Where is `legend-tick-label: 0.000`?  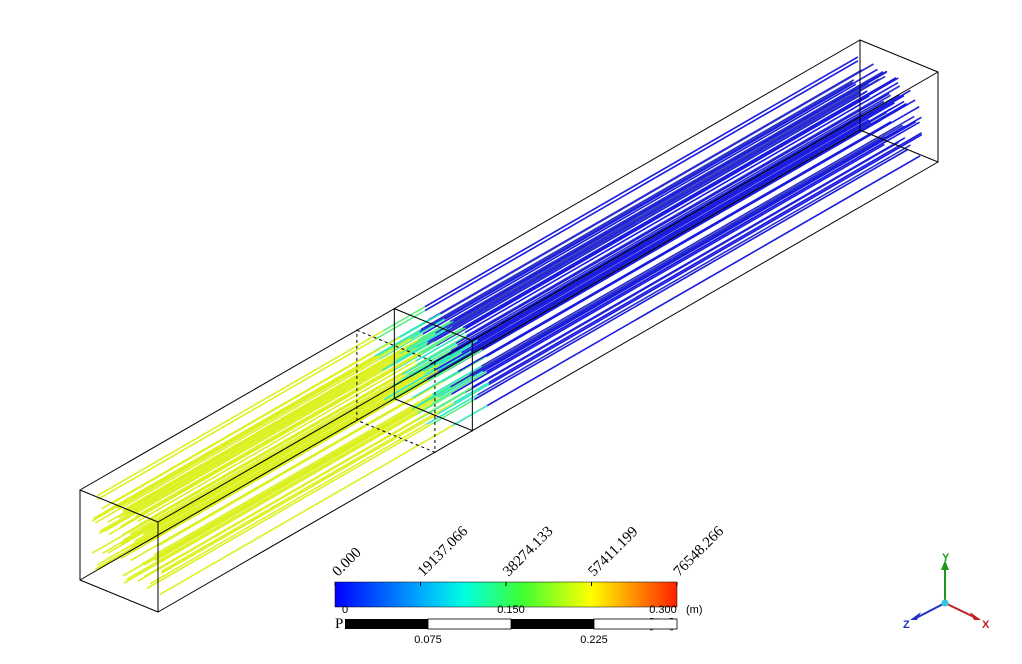 legend-tick-label: 0.000 is located at coordinates (347, 562).